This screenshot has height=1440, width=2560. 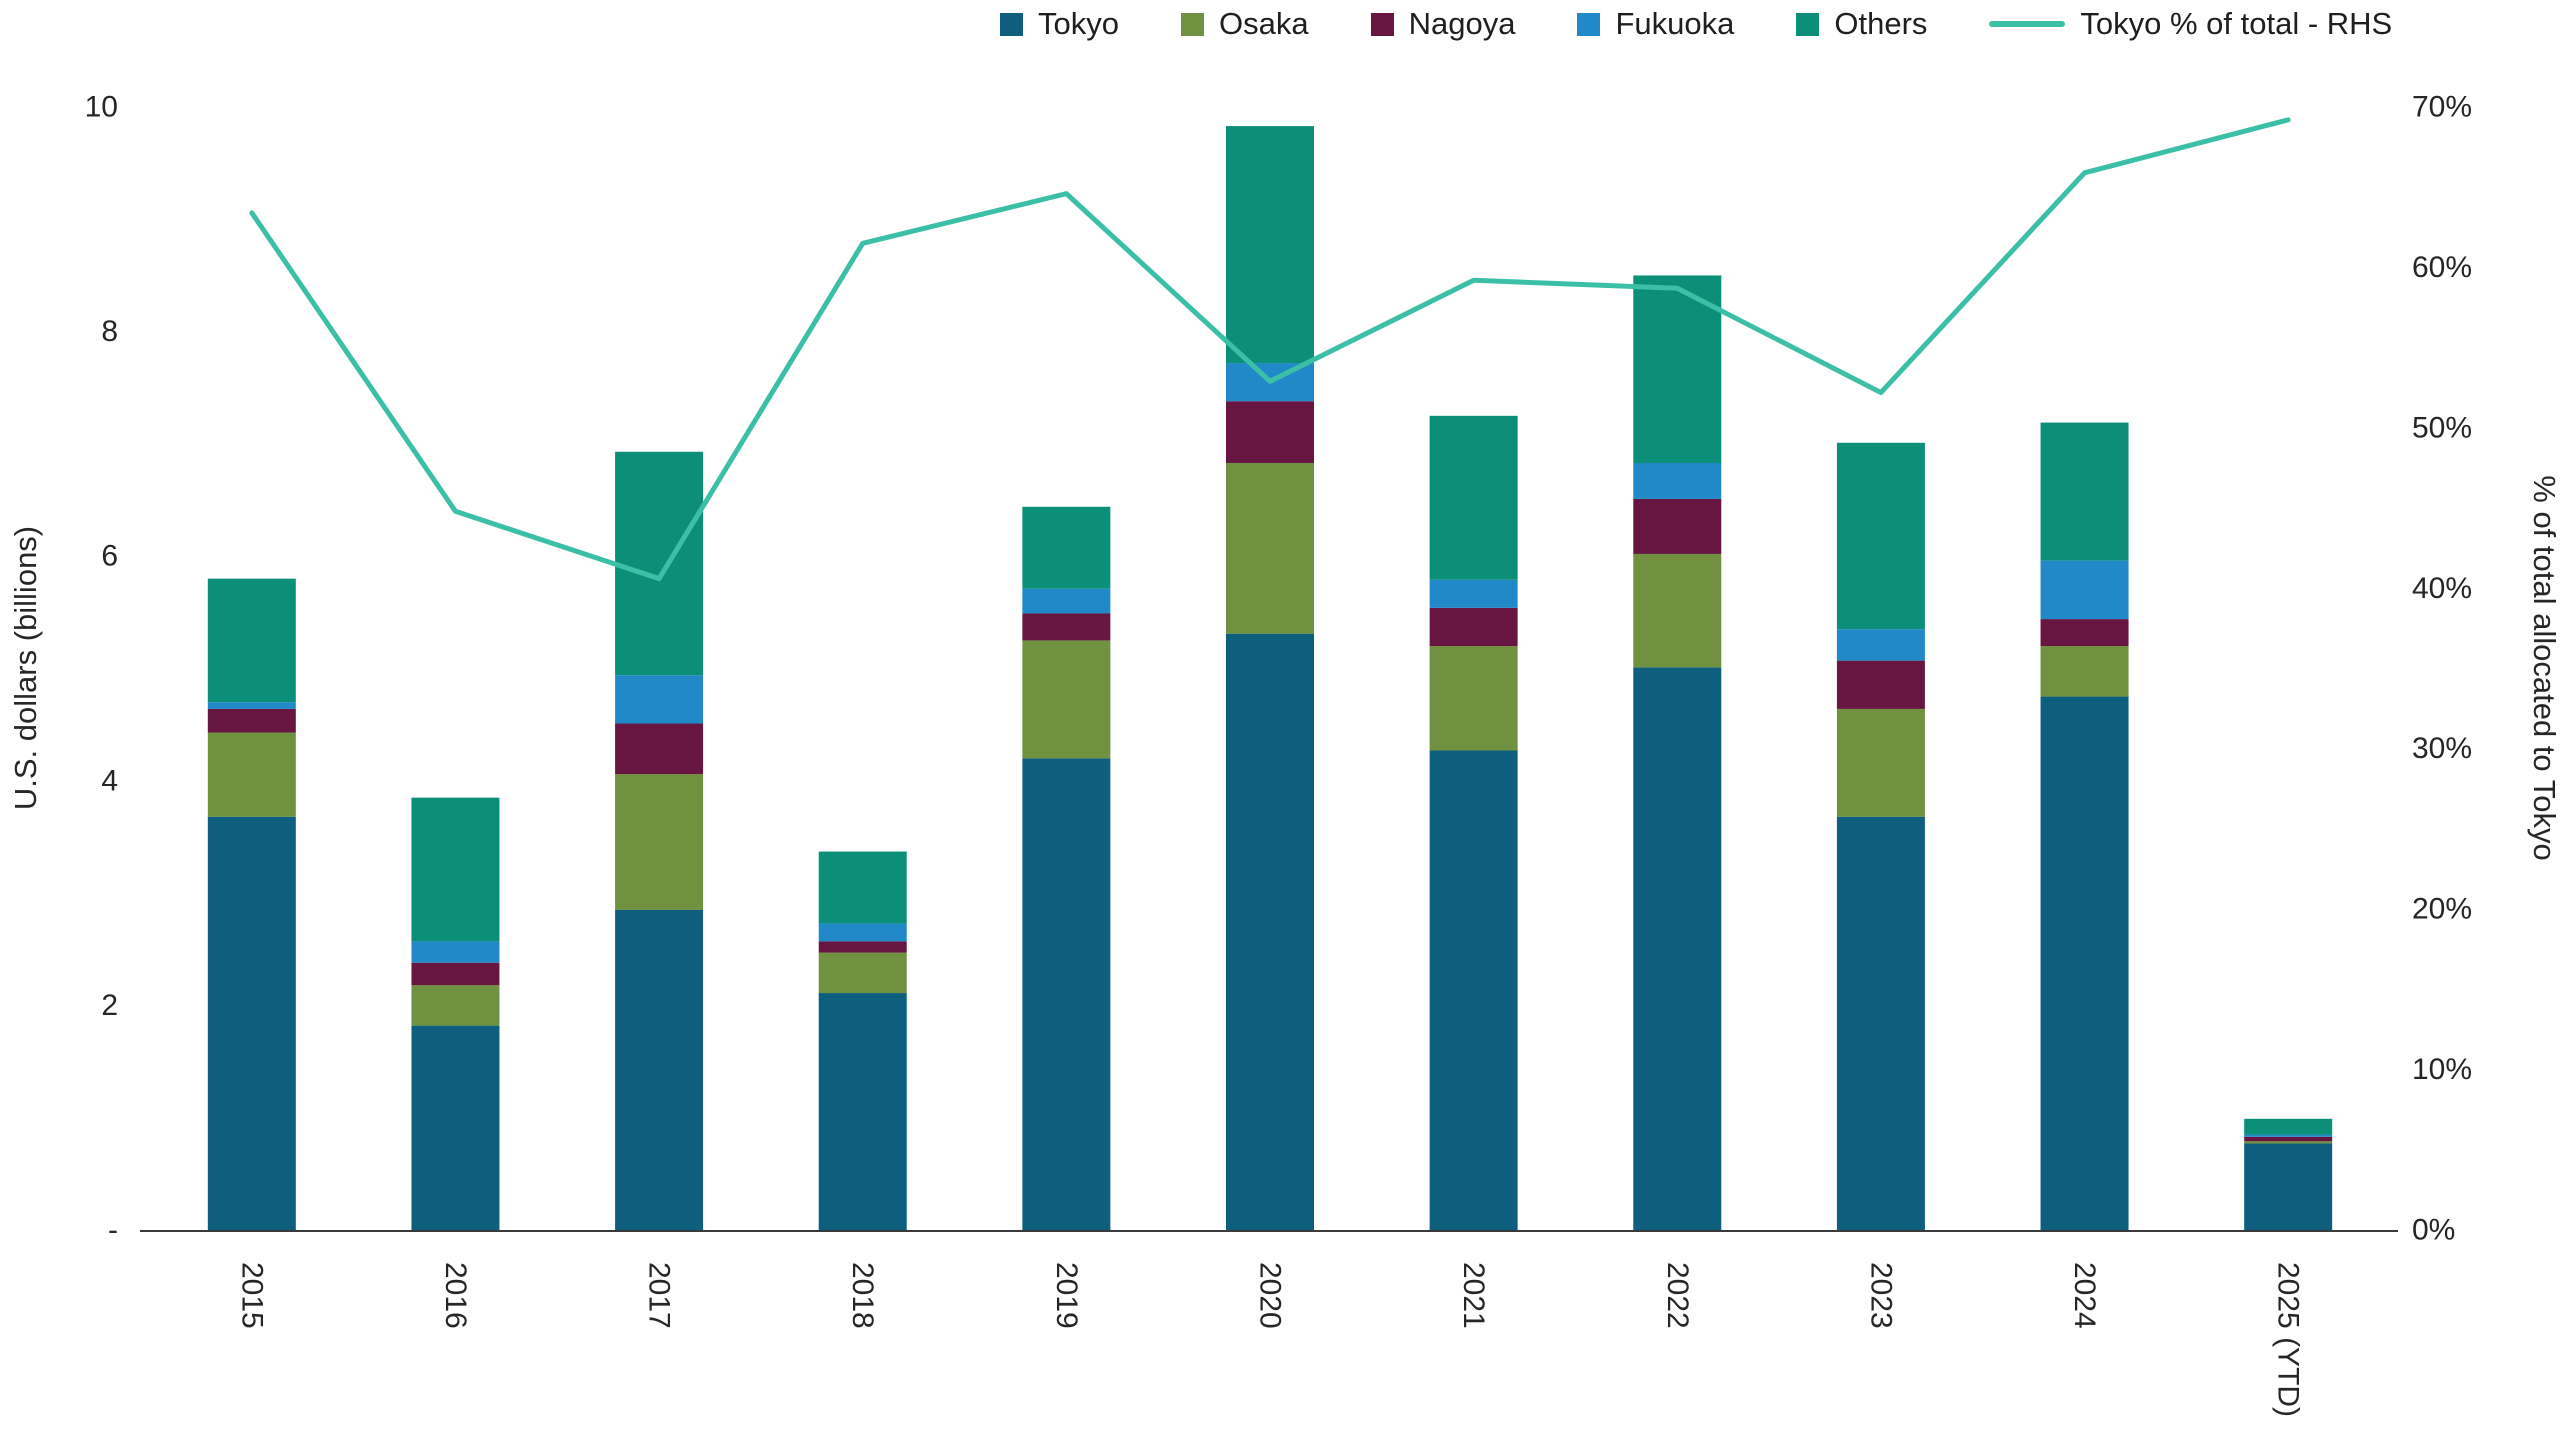 I want to click on right-axis-tick: 60%, so click(x=2442, y=267).